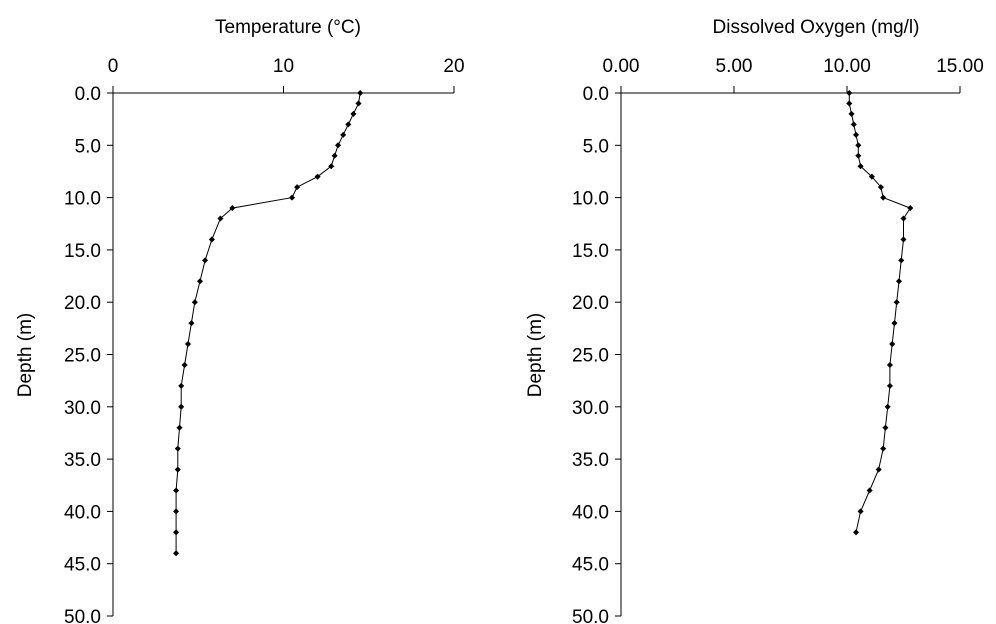 This screenshot has width=996, height=624. Describe the element at coordinates (283, 66) in the screenshot. I see `x-tick-label: 10` at that location.